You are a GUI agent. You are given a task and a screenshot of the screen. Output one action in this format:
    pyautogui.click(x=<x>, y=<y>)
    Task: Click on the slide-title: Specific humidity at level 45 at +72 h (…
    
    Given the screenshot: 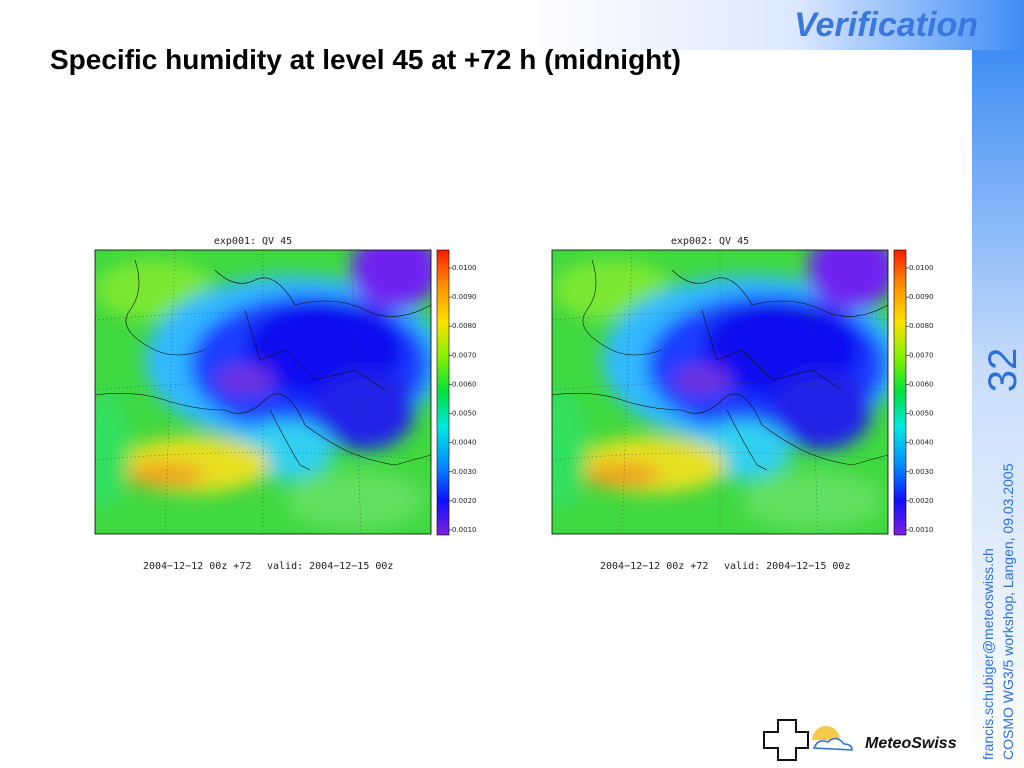 What is the action you would take?
    pyautogui.click(x=365, y=59)
    